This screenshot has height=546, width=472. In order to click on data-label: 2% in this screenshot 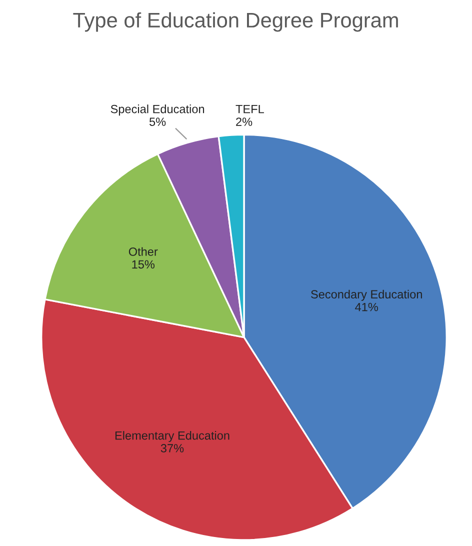, I will do `click(244, 122)`.